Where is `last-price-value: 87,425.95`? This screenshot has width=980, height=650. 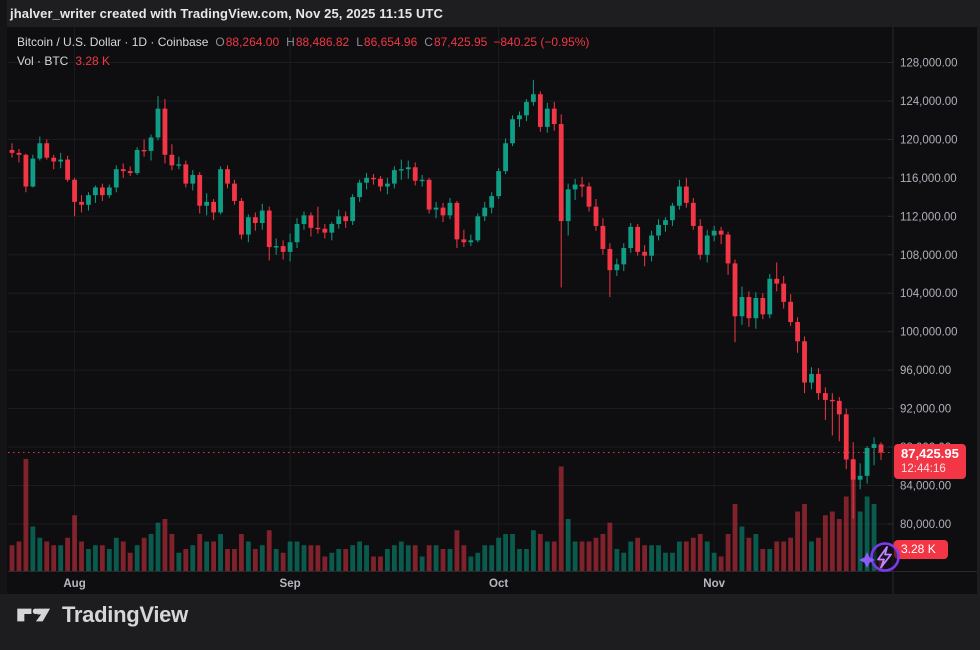 last-price-value: 87,425.95 is located at coordinates (930, 453).